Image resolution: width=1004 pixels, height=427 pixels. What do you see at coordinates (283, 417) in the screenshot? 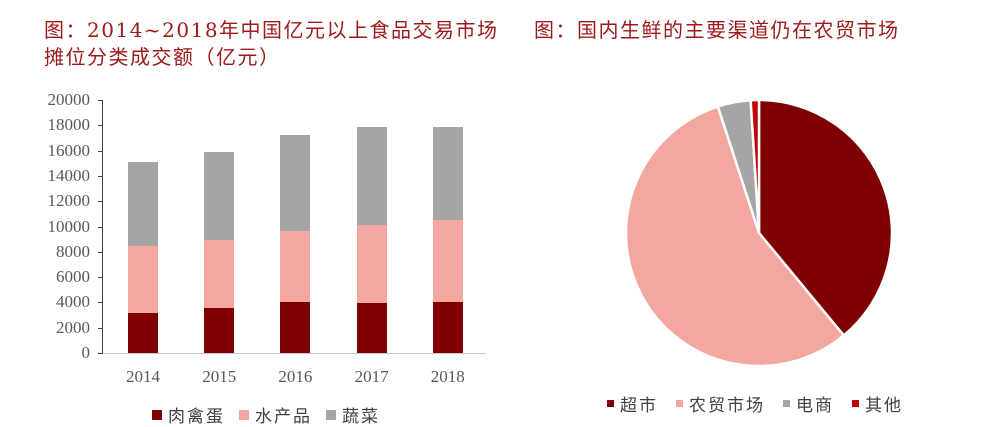
I see `legend-label: 水产品` at bounding box center [283, 417].